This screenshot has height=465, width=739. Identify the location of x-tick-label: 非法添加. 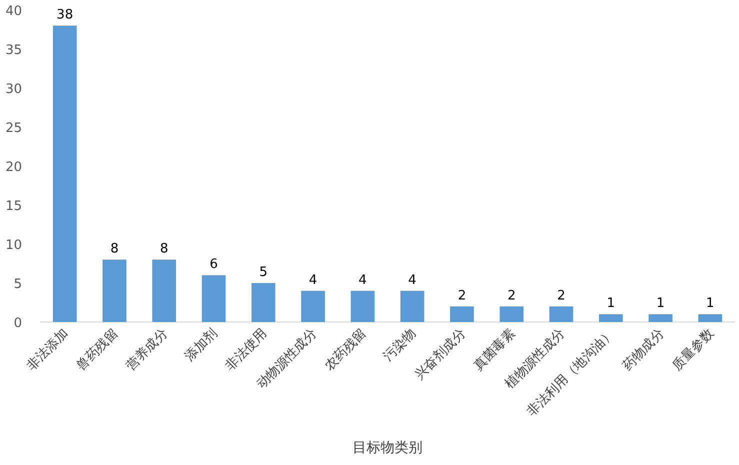
(48, 350).